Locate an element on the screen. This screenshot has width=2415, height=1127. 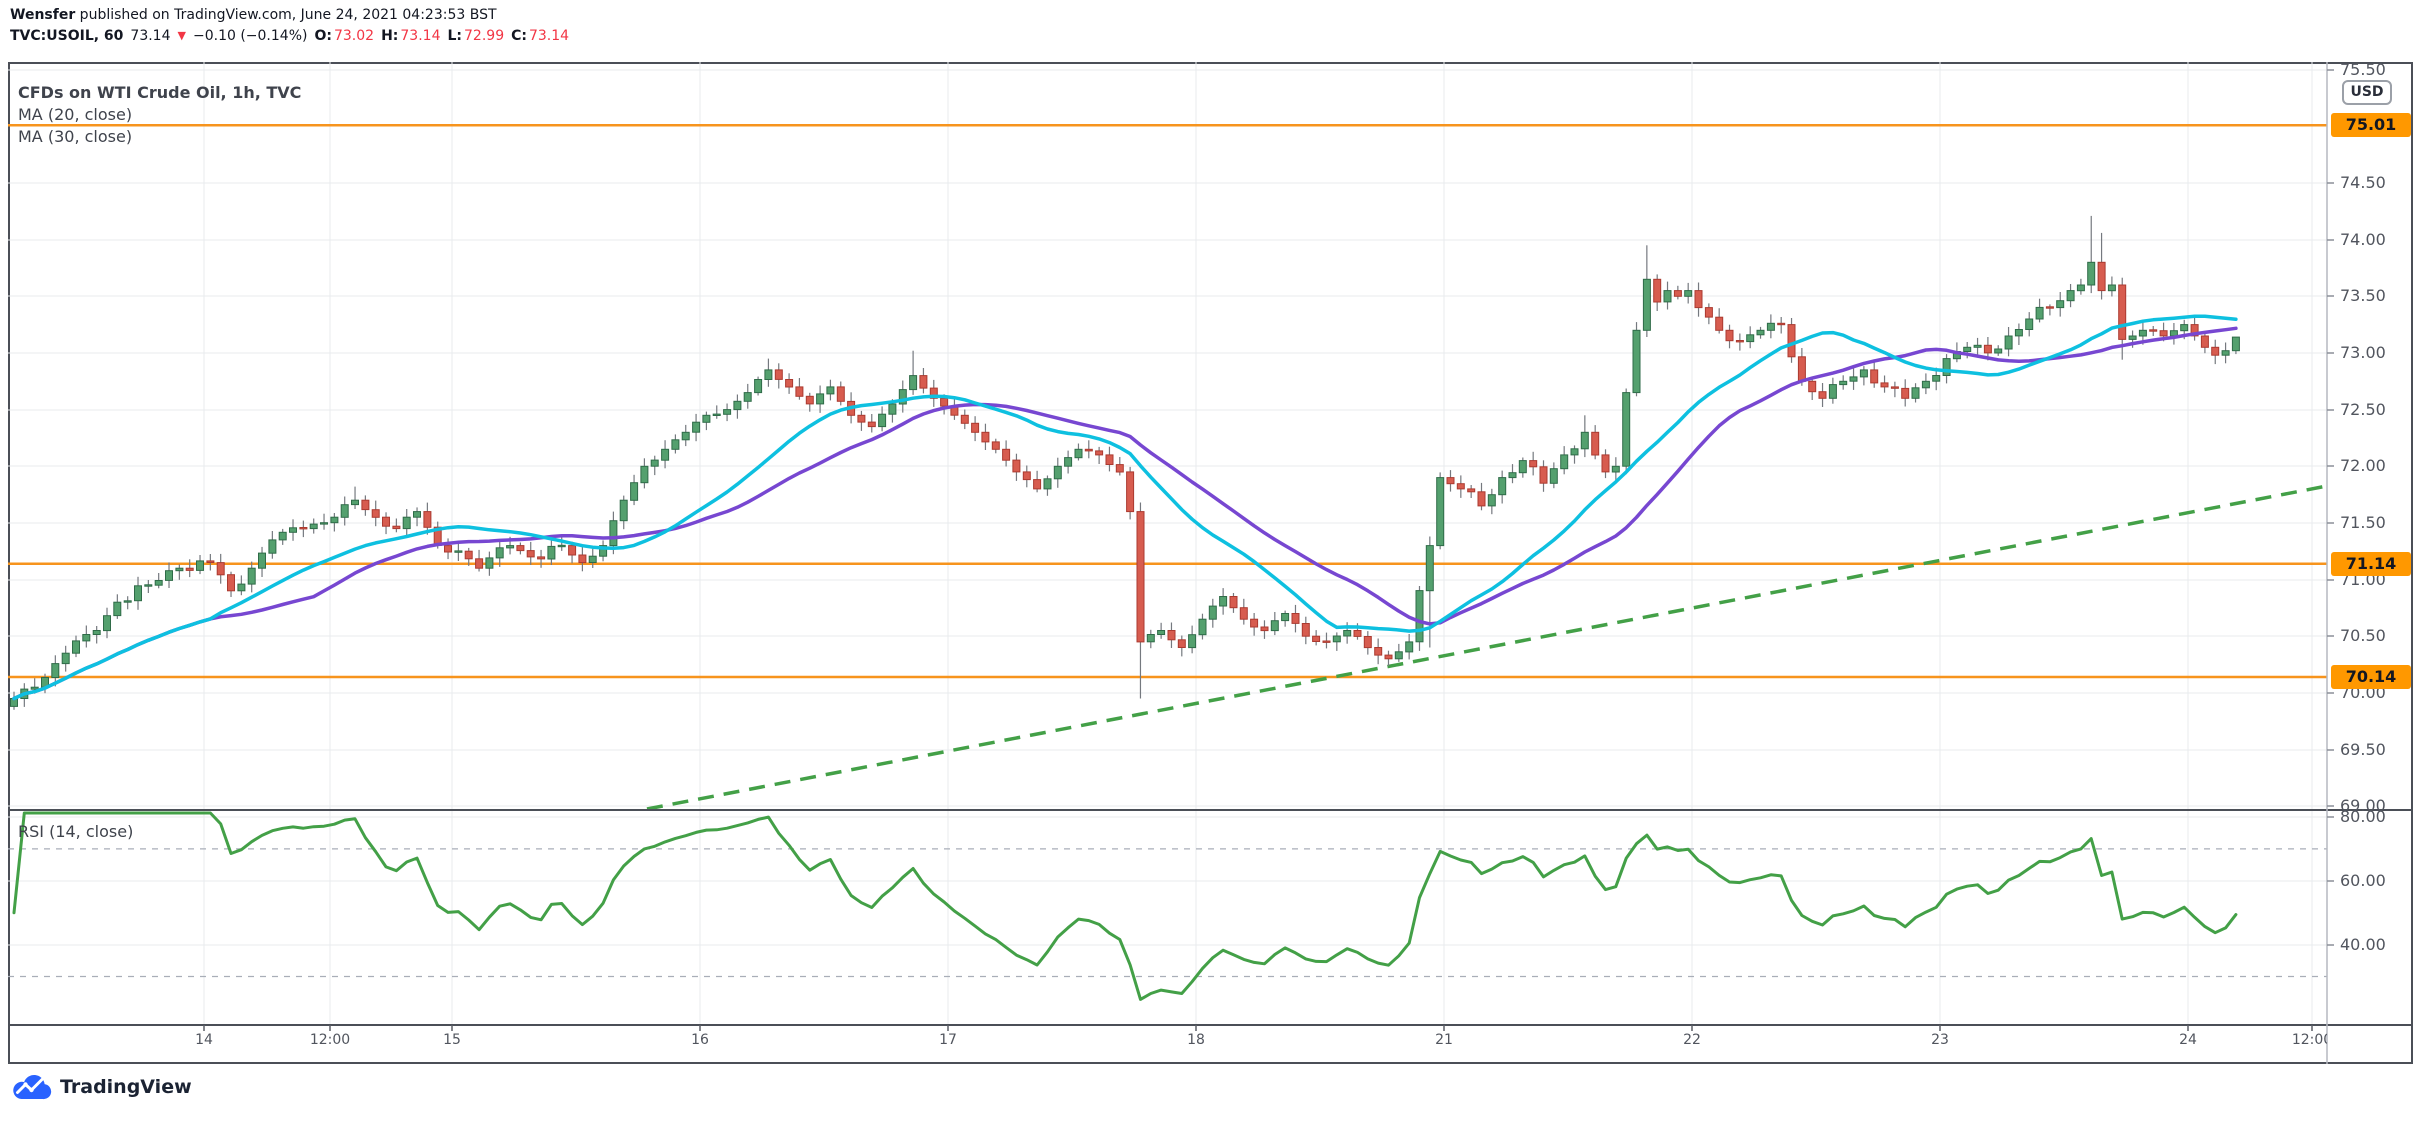
price-line-label: 75.01 is located at coordinates (2371, 125).